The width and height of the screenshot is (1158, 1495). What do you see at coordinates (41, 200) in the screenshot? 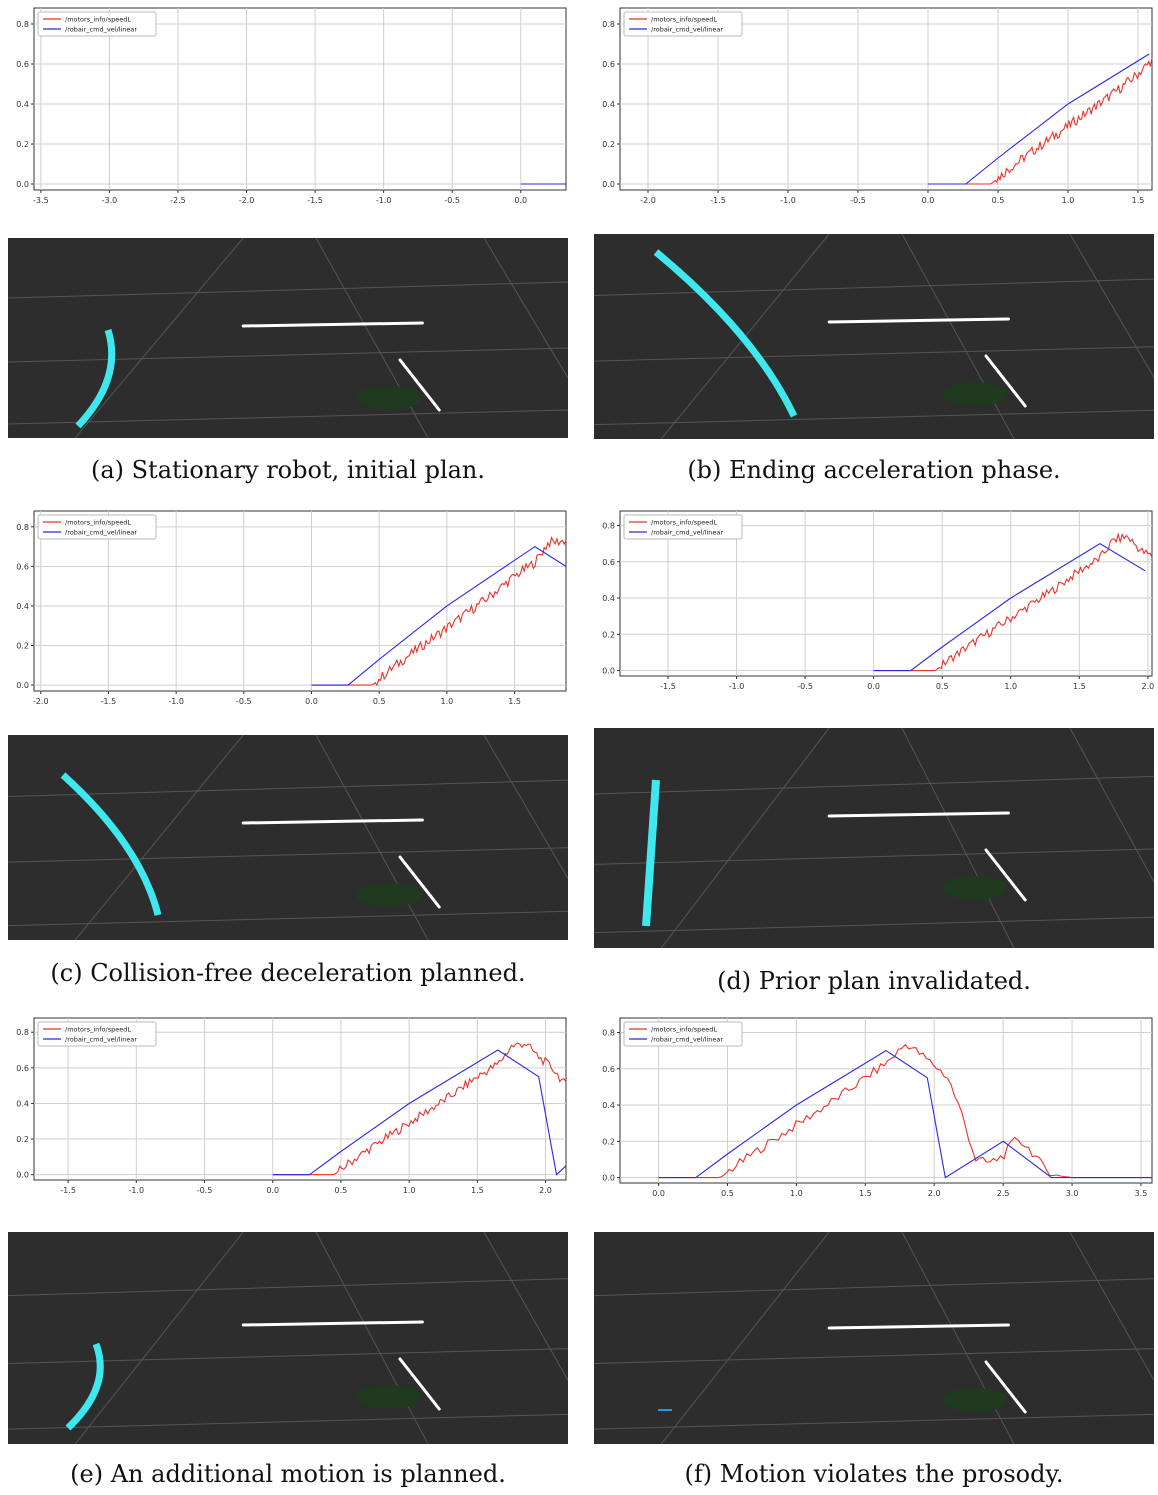
I see `x-tick-label: -3.5` at bounding box center [41, 200].